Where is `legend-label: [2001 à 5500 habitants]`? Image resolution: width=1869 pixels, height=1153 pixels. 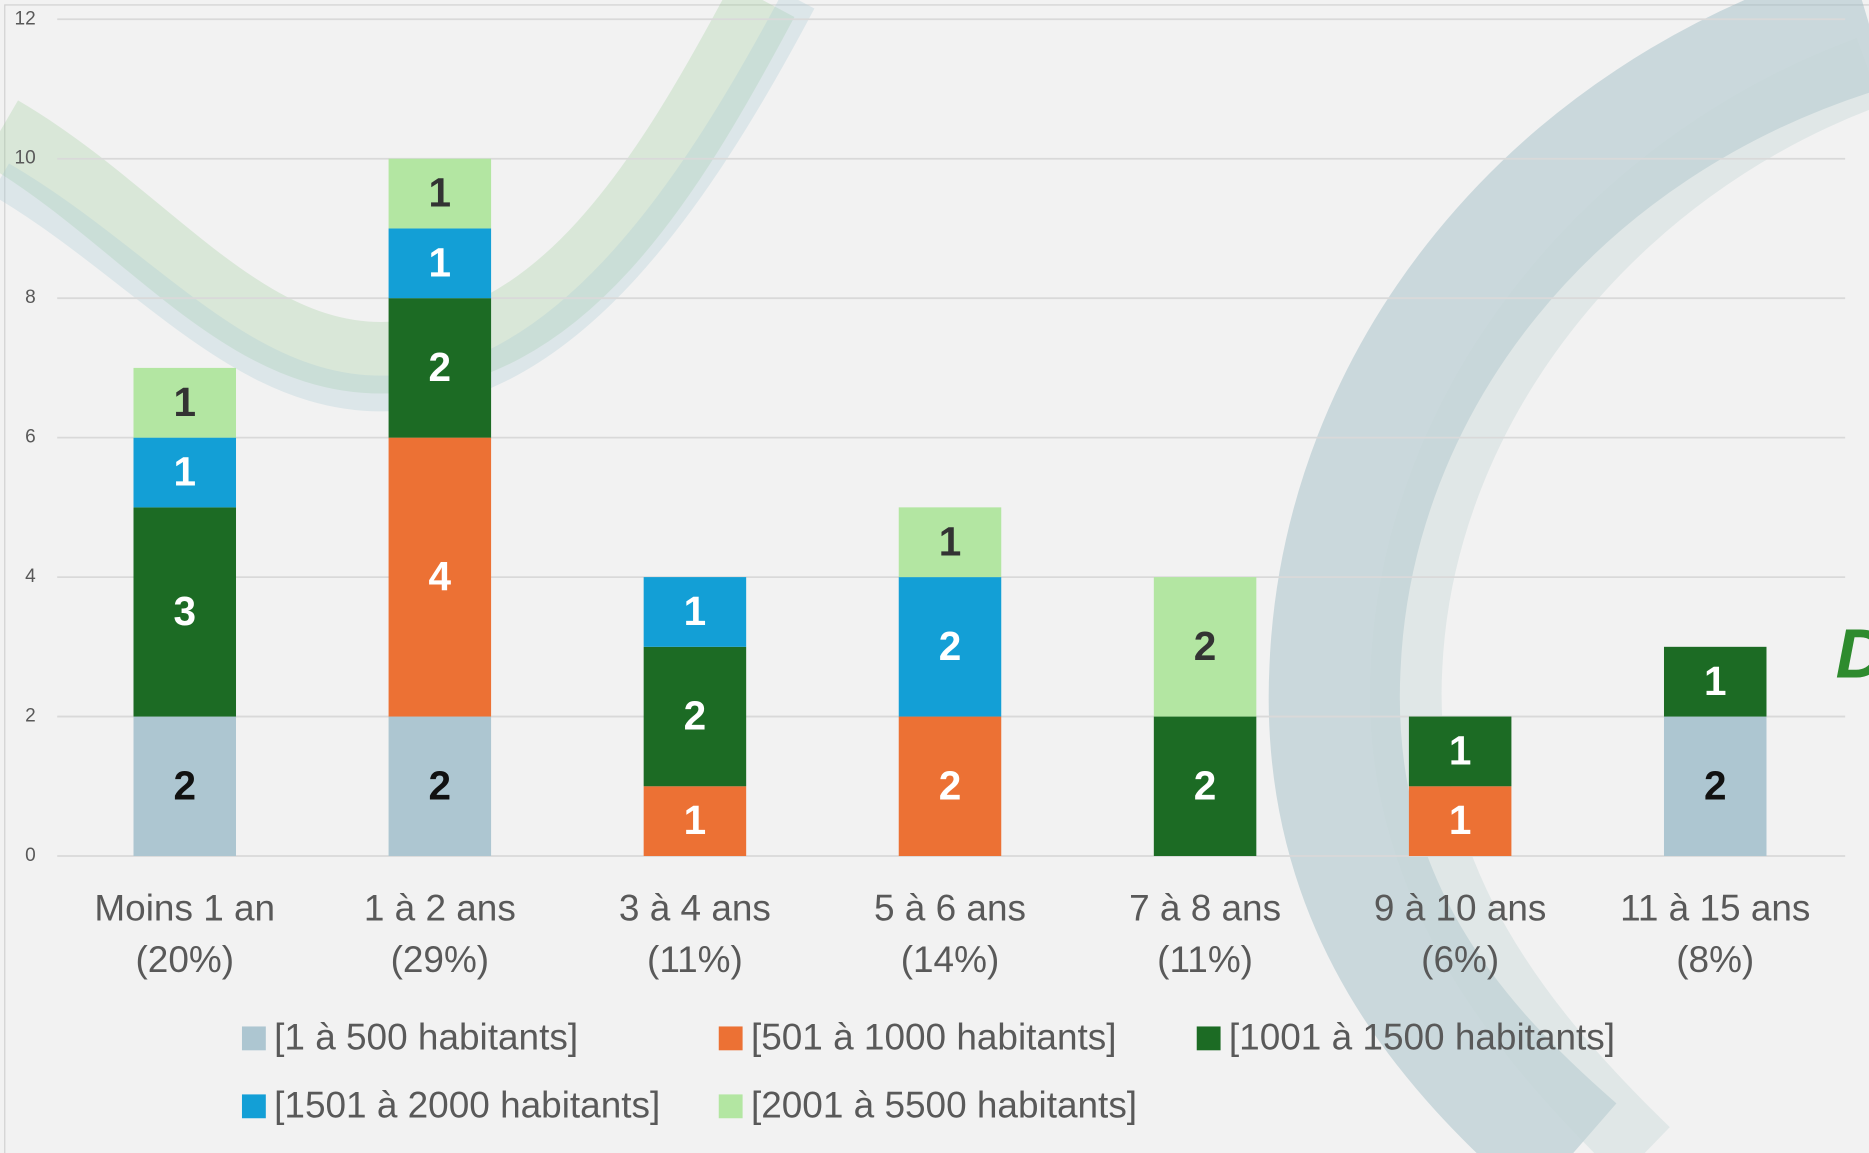 legend-label: [2001 à 5500 habitants] is located at coordinates (944, 1104).